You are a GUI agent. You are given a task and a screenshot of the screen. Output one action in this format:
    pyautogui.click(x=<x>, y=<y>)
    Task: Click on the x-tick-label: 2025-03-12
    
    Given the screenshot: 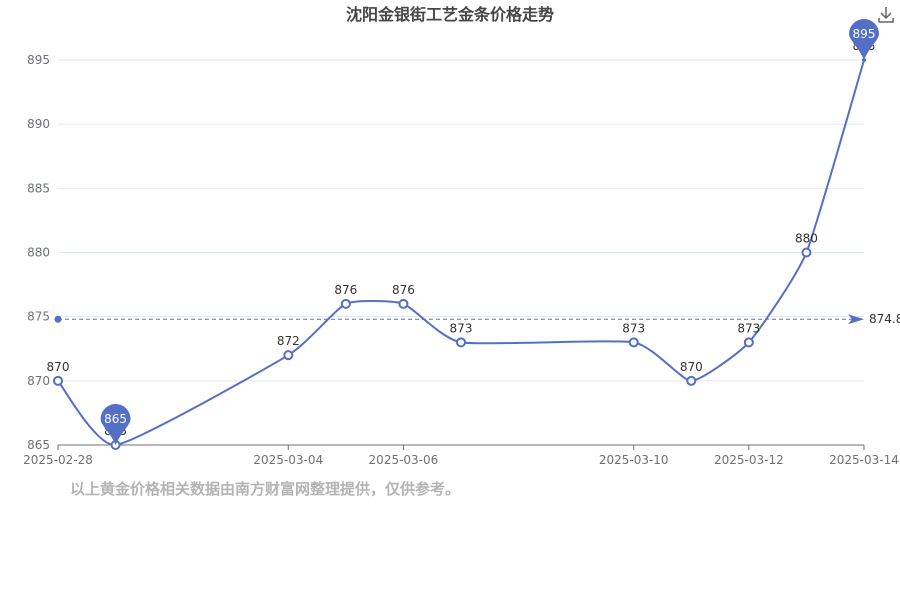 What is the action you would take?
    pyautogui.click(x=749, y=460)
    